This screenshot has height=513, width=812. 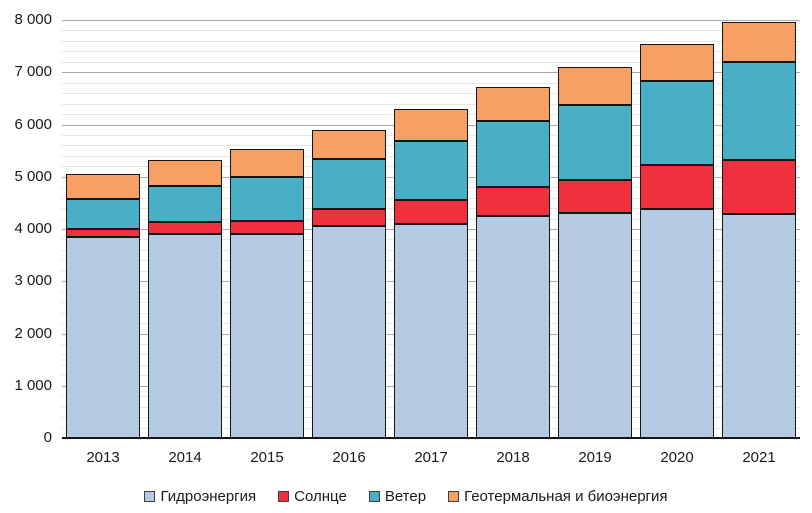 I want to click on bar-2020, so click(x=677, y=229).